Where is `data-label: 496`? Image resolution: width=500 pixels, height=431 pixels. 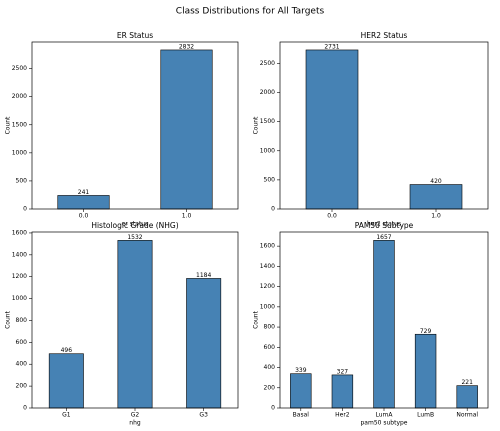 data-label: 496 is located at coordinates (67, 350).